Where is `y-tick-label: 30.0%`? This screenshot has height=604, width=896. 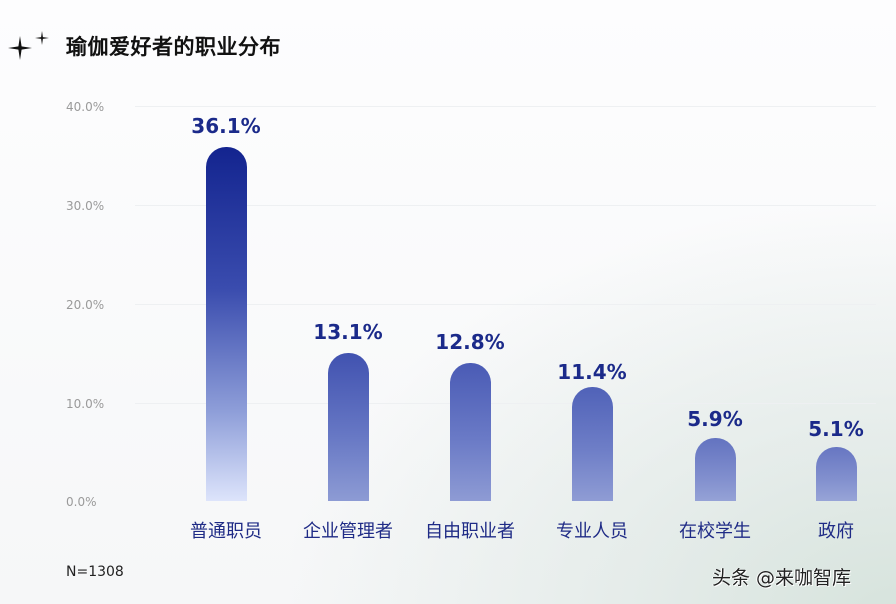 y-tick-label: 30.0% is located at coordinates (85, 206).